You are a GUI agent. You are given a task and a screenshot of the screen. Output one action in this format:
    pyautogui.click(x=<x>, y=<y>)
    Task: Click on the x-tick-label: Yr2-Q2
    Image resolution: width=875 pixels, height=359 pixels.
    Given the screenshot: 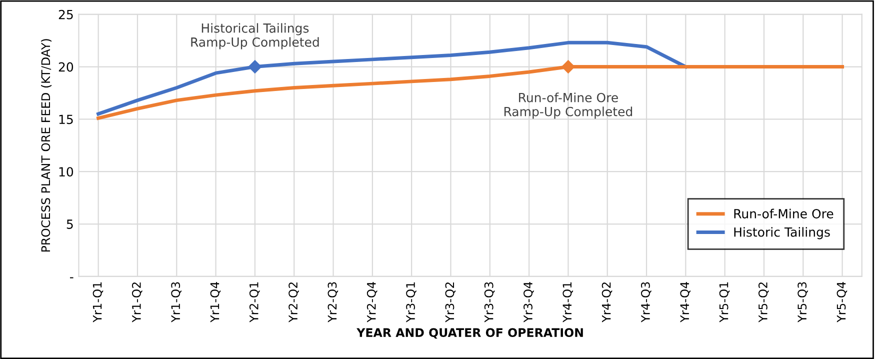 What is the action you would take?
    pyautogui.click(x=293, y=302)
    